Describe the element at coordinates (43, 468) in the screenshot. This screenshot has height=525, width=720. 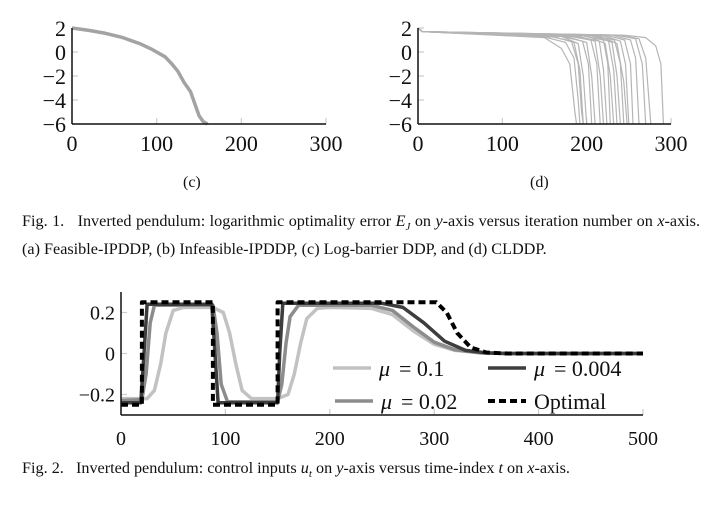
I see `caption-prefix: Fig. 2.` at that location.